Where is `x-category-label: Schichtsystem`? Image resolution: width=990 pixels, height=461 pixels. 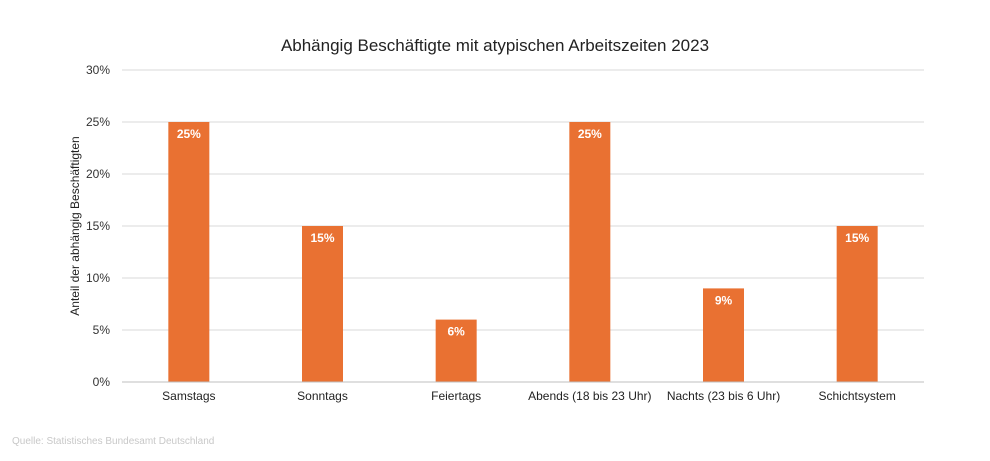 x-category-label: Schichtsystem is located at coordinates (856, 396).